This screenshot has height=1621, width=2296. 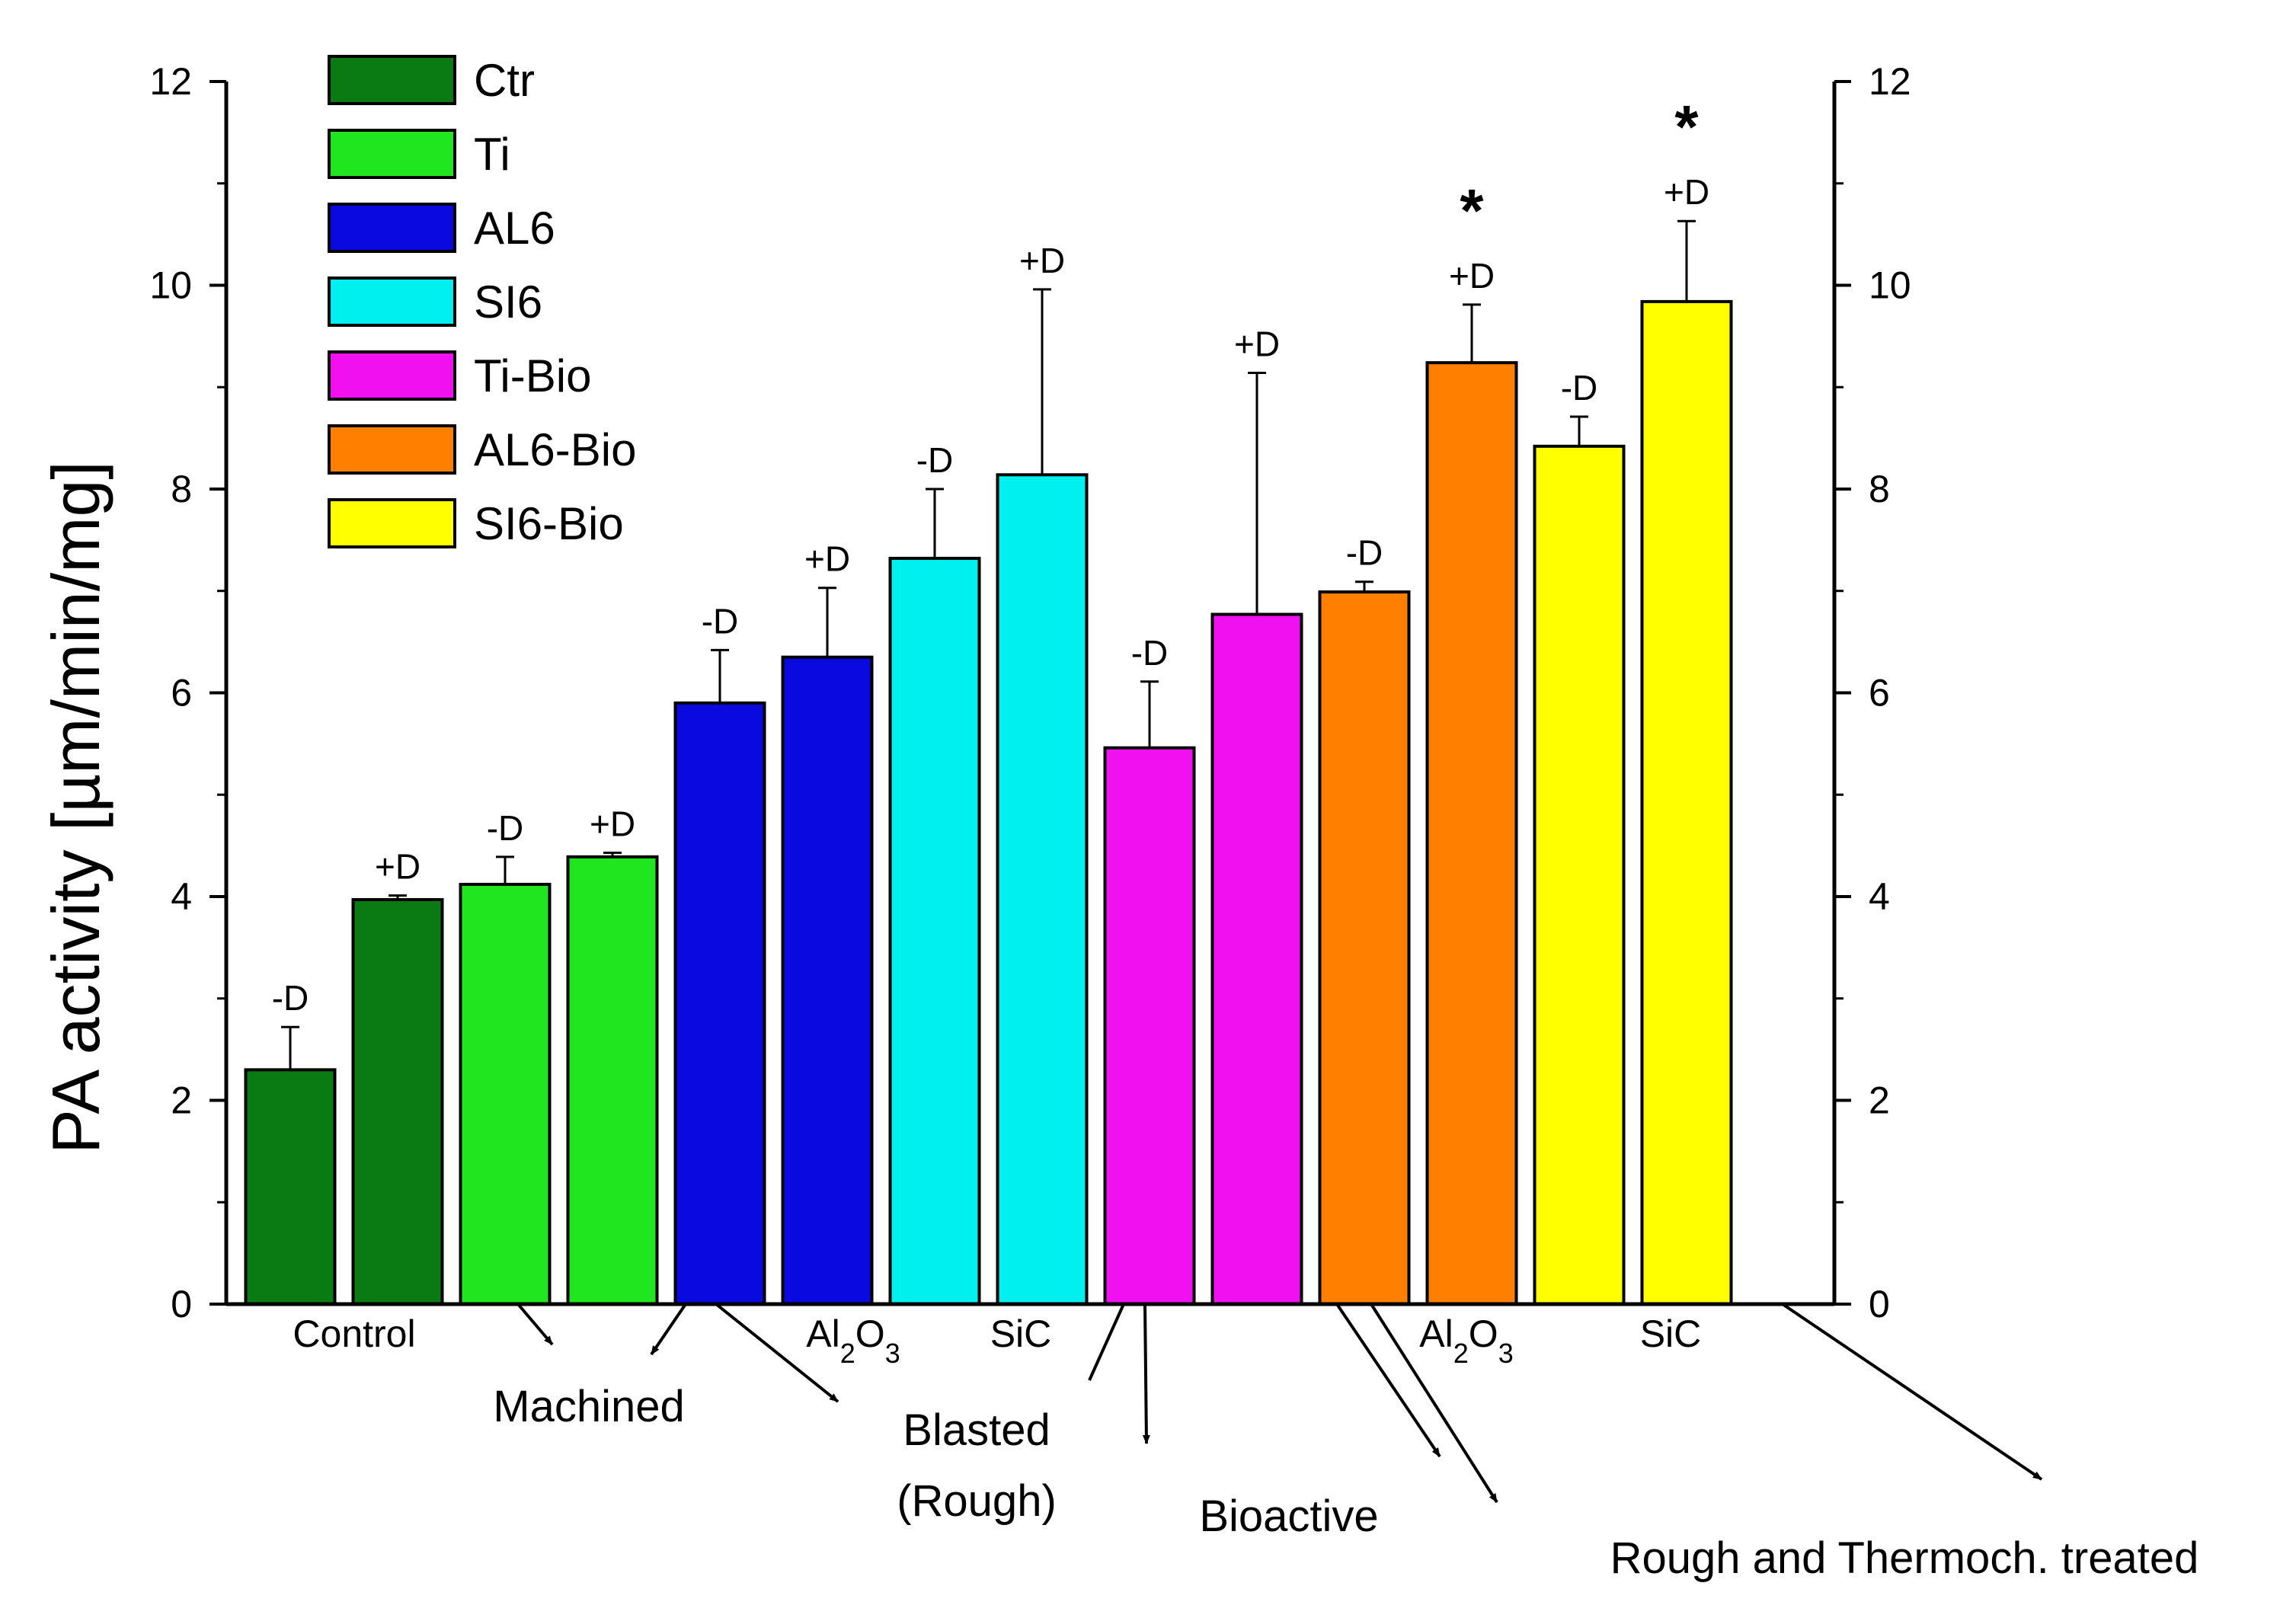 I want to click on bar-al6-minus-d, so click(x=719, y=1004).